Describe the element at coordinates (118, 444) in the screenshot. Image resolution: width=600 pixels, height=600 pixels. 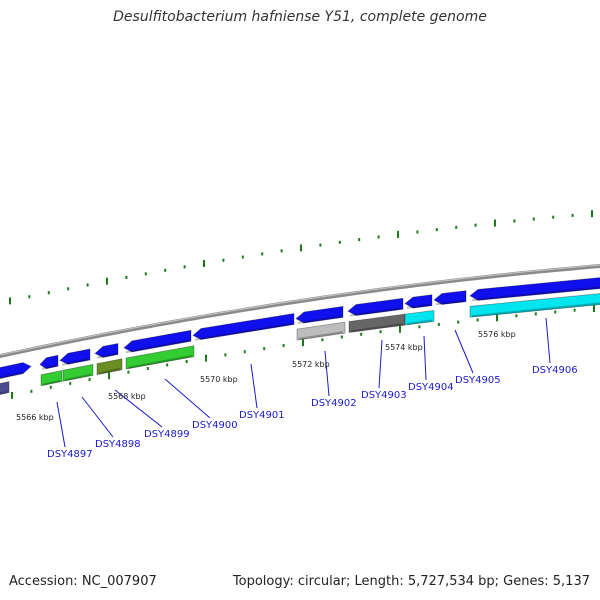
I see `gene-label: DSY4898` at that location.